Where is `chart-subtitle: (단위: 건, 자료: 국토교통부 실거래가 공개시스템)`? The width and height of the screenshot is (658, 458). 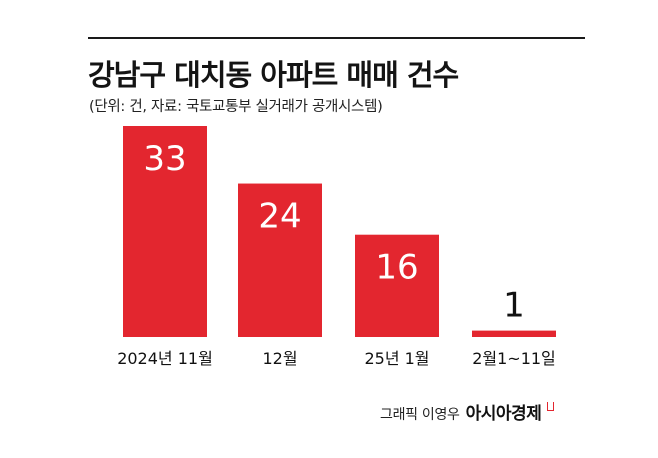 chart-subtitle: (단위: 건, 자료: 국토교통부 실거래가 공개시스템) is located at coordinates (236, 107).